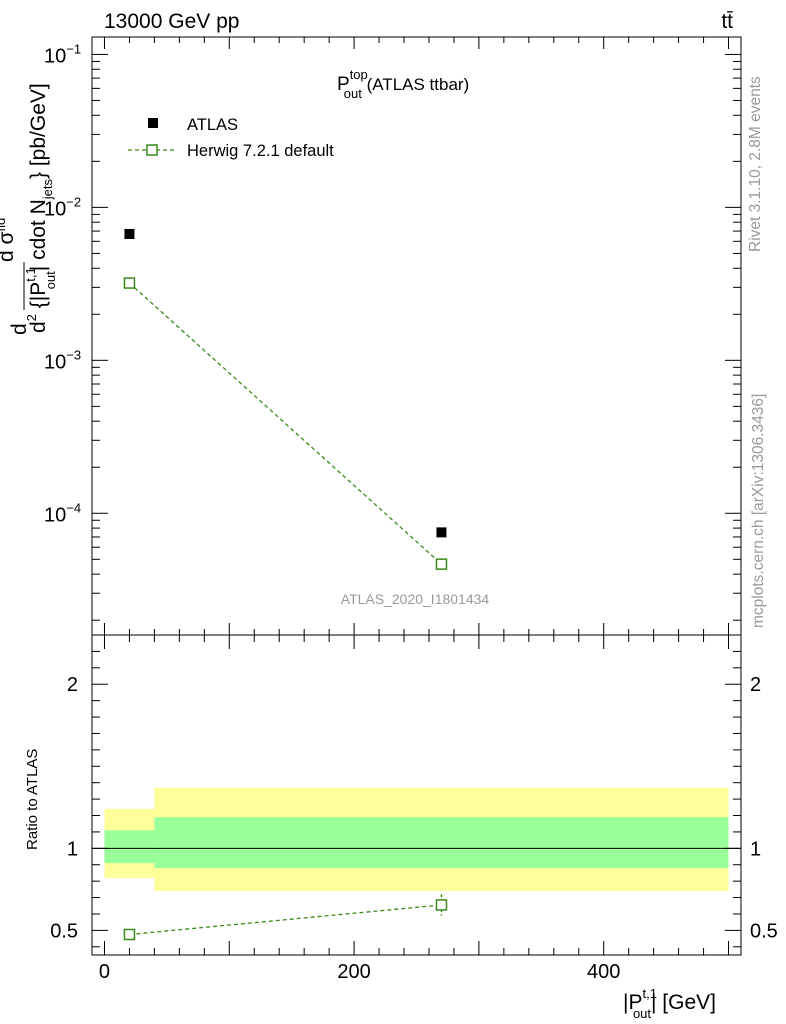 This screenshot has height=1024, width=786. I want to click on main-ytick-label: 10⁻⁴, so click(62, 513).